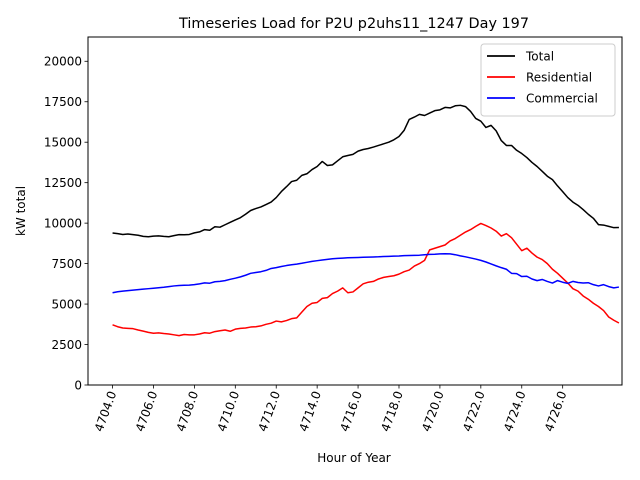 The height and width of the screenshot is (480, 640). Describe the element at coordinates (366, 273) in the screenshot. I see `series-line-commercial` at that location.